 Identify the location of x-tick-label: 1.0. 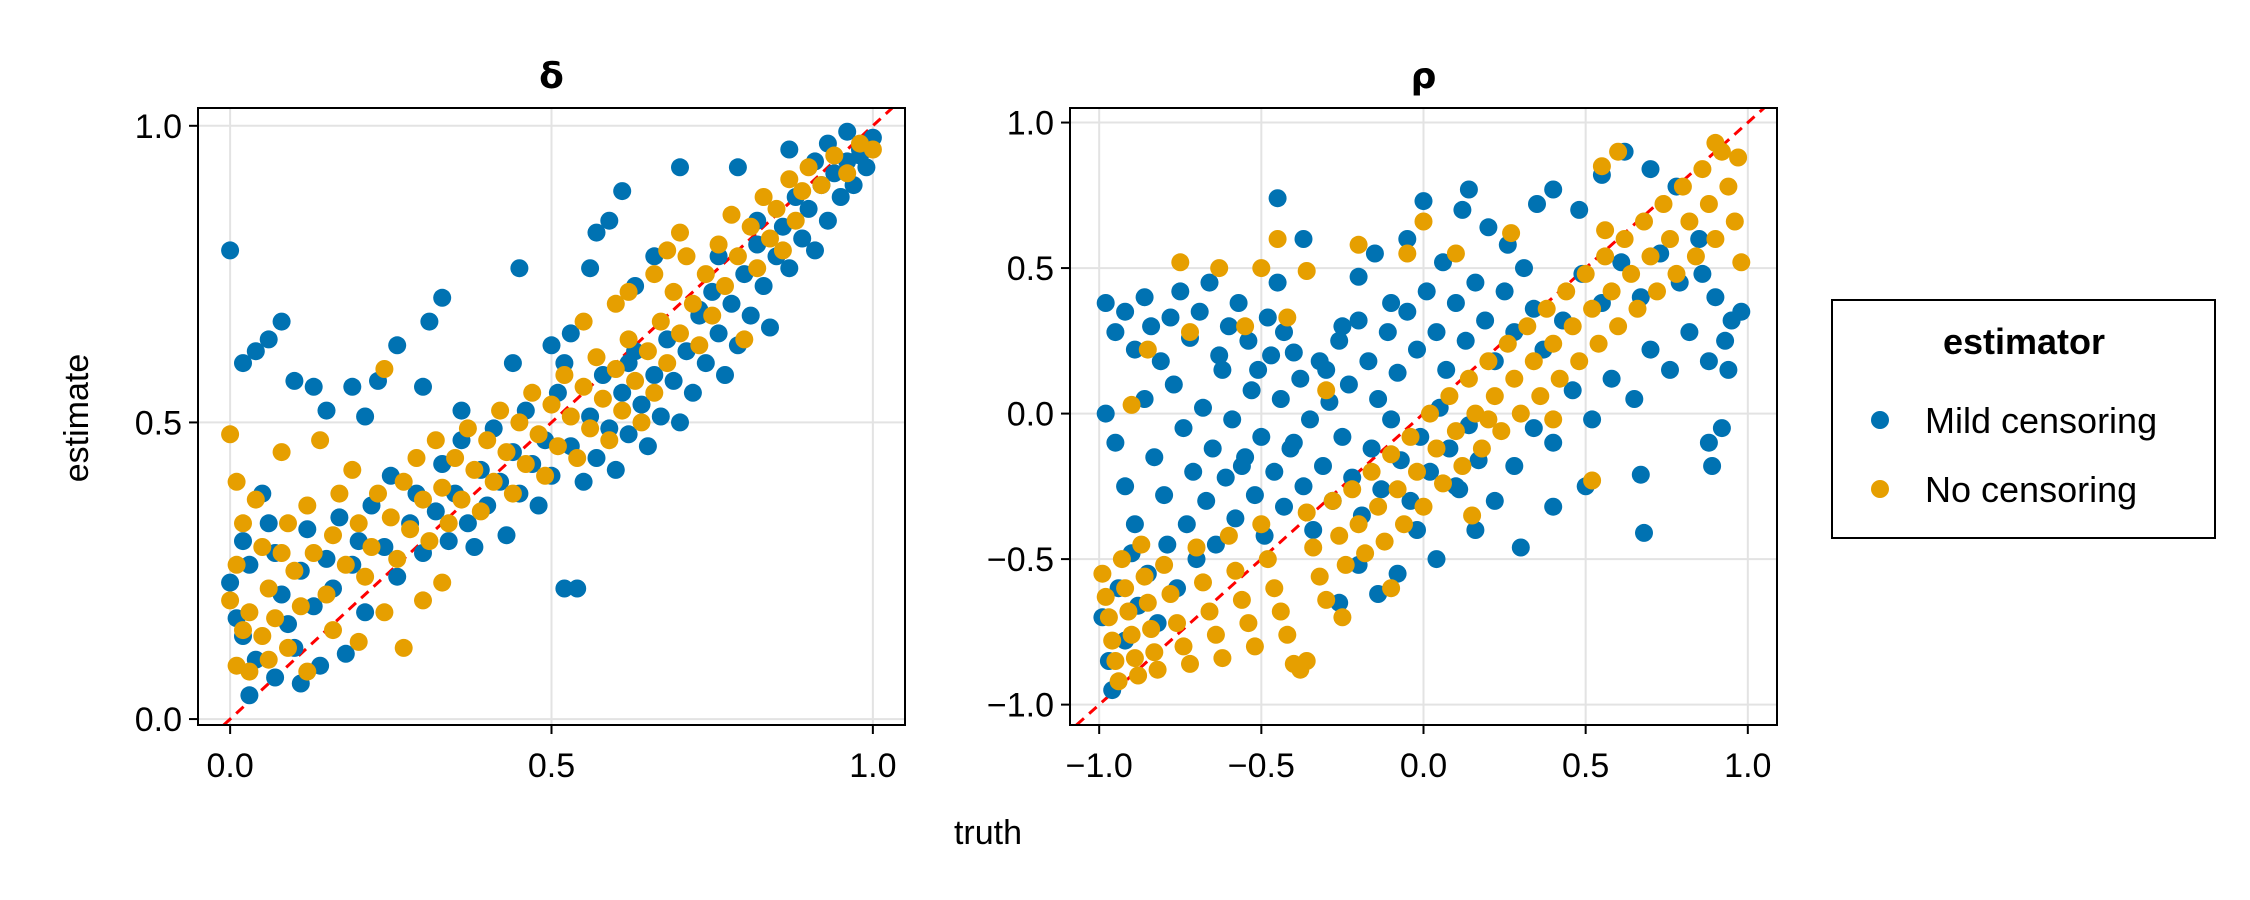
(1747, 766).